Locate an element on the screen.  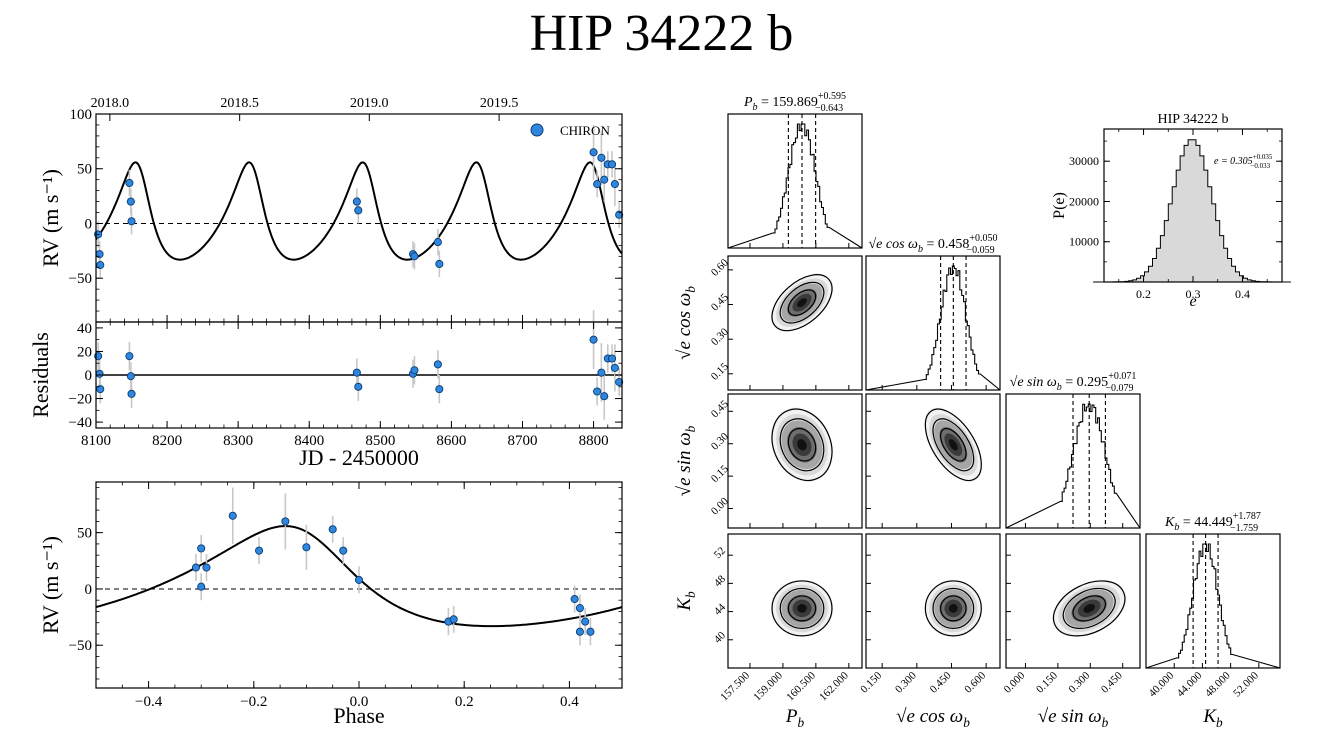
title-param: √e sin ω is located at coordinates (1033, 382).